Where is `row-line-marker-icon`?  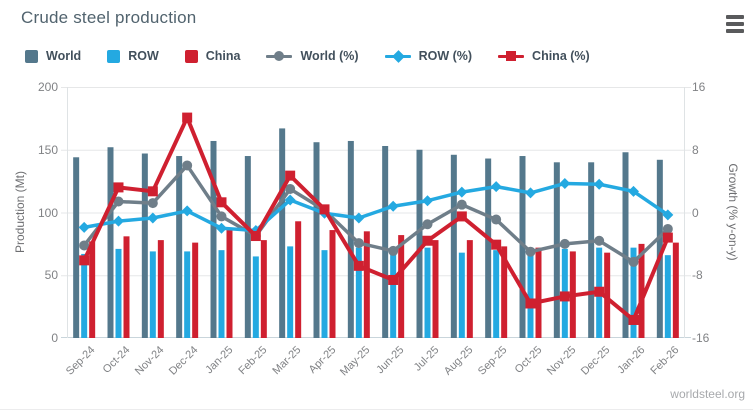
row-line-marker-icon is located at coordinates (397, 56).